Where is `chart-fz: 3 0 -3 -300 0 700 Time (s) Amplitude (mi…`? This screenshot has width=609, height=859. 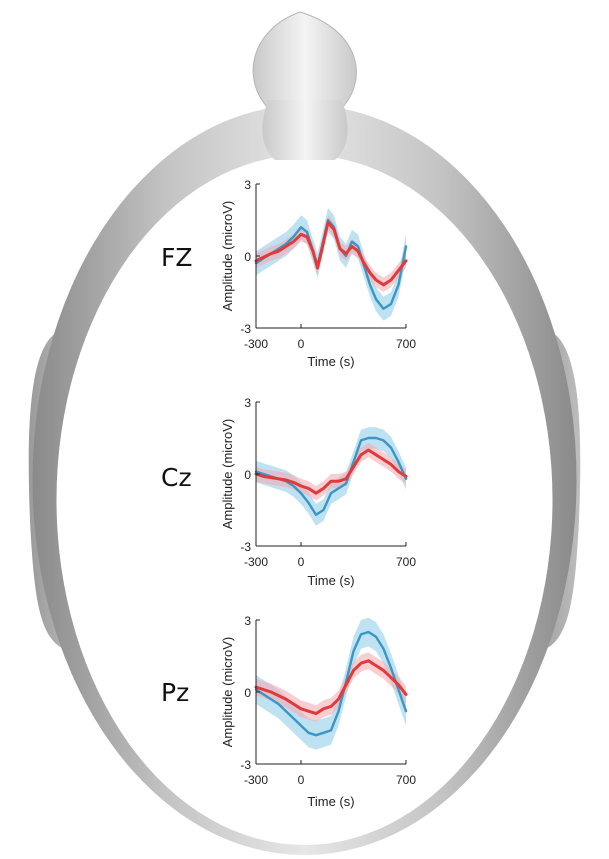
chart-fz: 3 0 -3 -300 0 700 Time (s) Amplitude (mi… is located at coordinates (318, 273).